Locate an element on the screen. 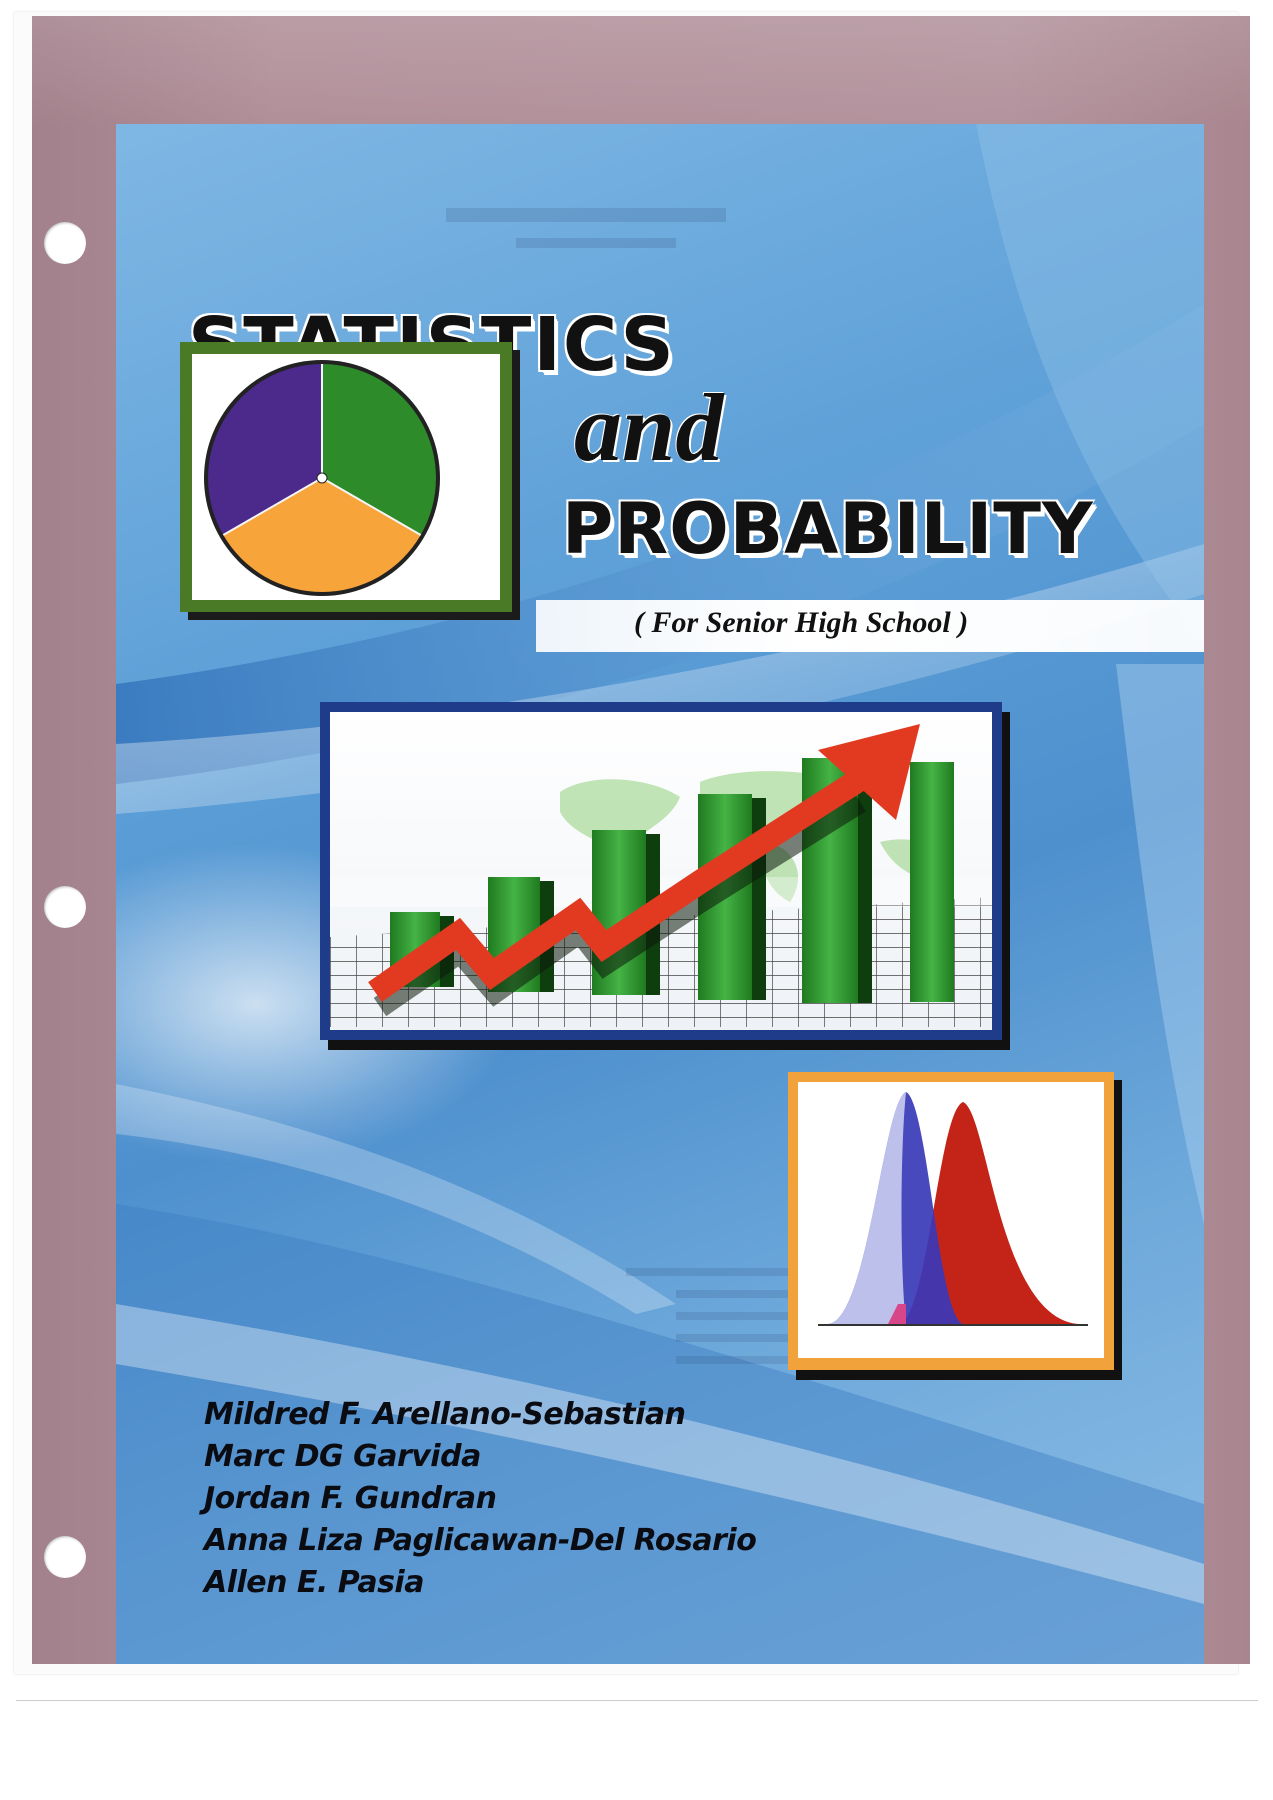 This screenshot has height=1800, width=1273. trend-arrow is located at coordinates (621, 882).